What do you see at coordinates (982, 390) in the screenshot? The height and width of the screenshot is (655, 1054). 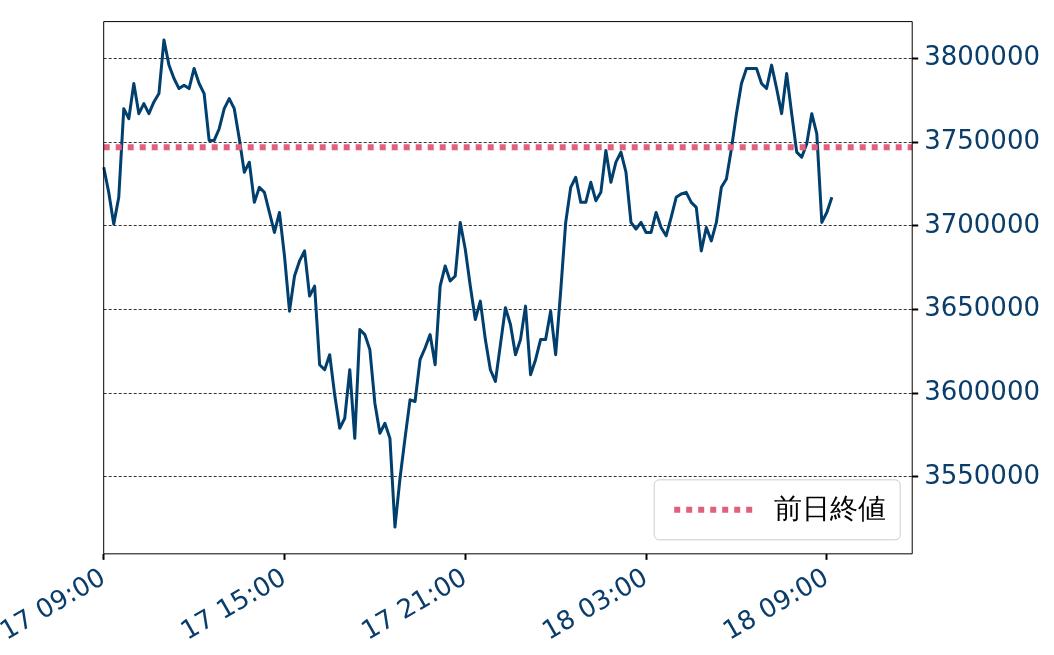 I see `y-tick-label: 3600000` at bounding box center [982, 390].